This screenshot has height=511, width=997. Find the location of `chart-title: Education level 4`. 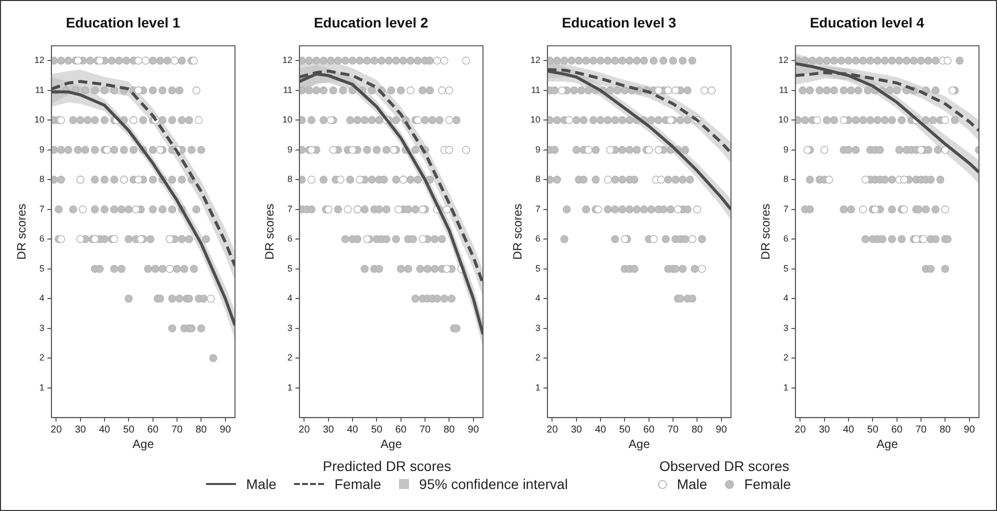

chart-title: Education level 4 is located at coordinates (867, 22).